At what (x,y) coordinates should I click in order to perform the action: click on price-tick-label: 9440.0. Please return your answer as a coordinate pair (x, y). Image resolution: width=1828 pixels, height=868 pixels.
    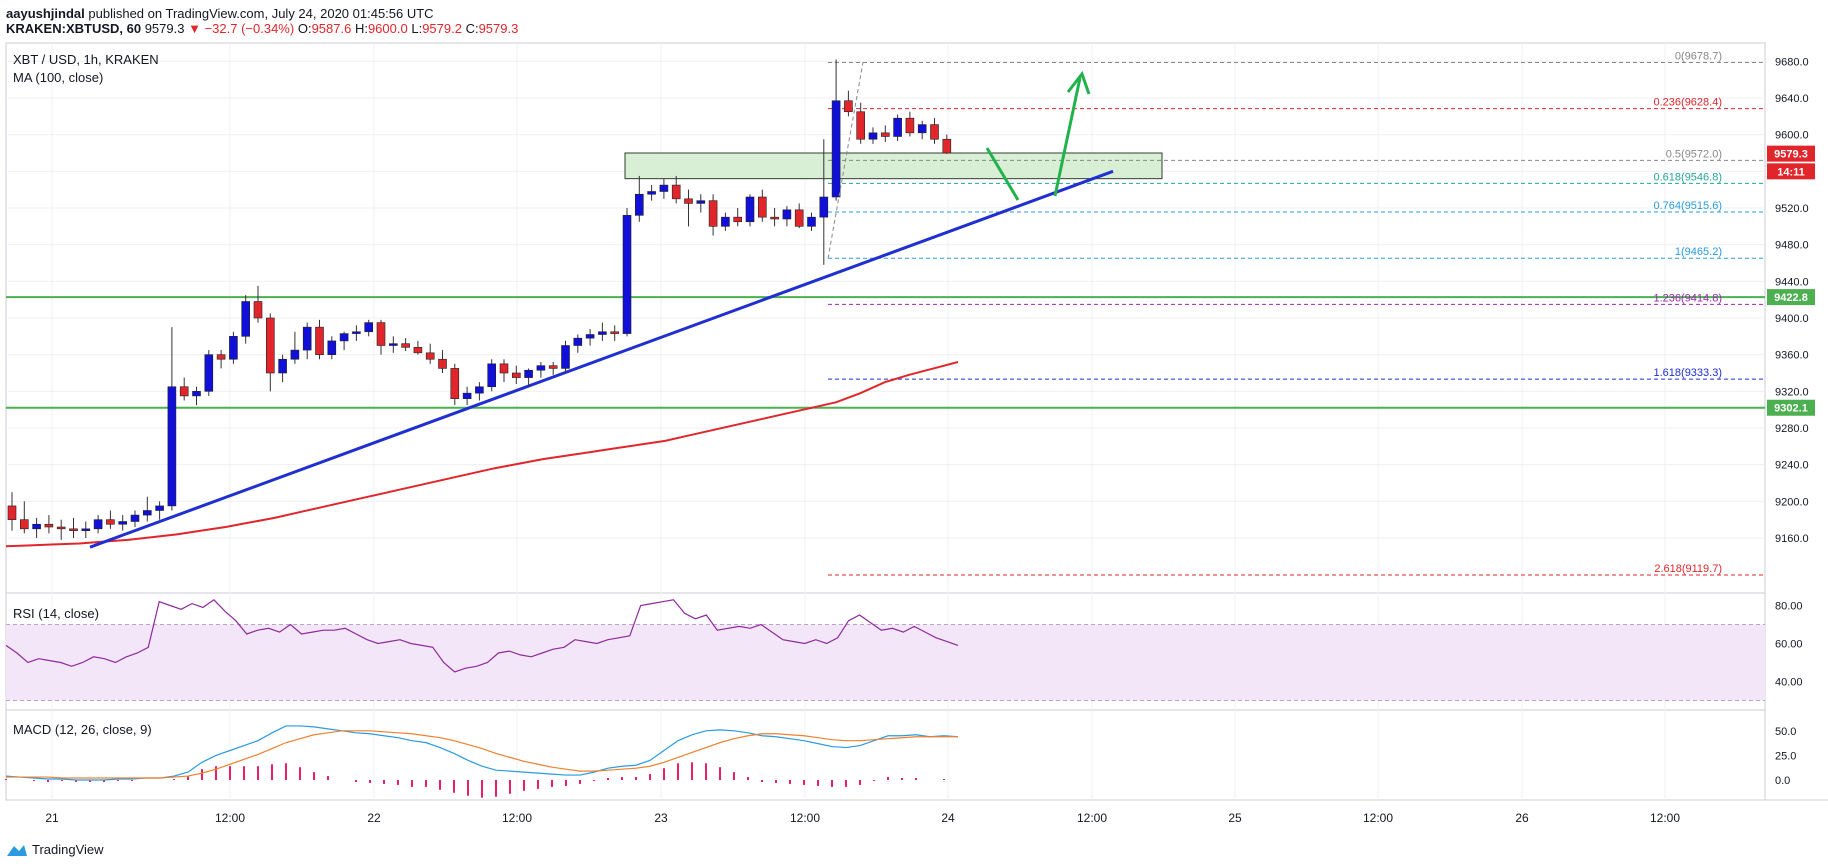
    Looking at the image, I should click on (1792, 282).